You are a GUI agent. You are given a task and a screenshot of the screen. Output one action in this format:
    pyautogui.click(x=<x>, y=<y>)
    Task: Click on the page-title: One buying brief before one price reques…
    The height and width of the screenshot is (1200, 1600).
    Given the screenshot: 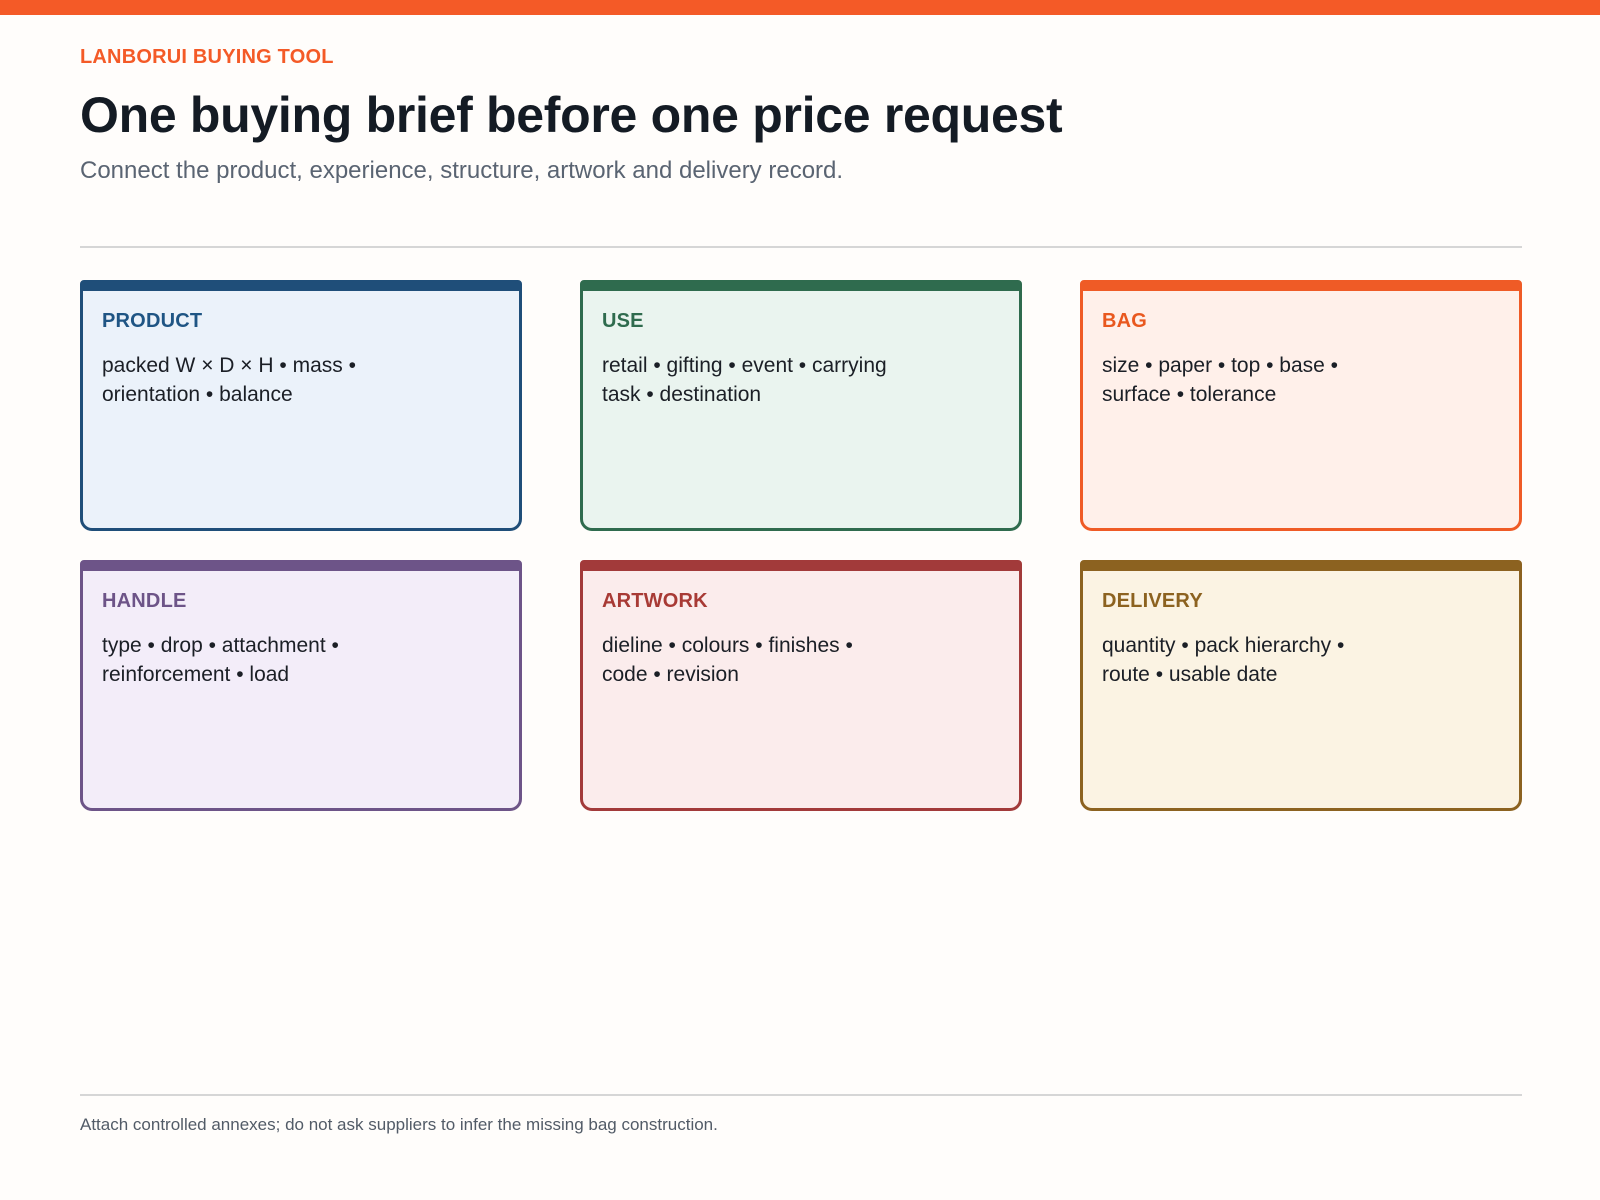 What is the action you would take?
    pyautogui.click(x=571, y=115)
    